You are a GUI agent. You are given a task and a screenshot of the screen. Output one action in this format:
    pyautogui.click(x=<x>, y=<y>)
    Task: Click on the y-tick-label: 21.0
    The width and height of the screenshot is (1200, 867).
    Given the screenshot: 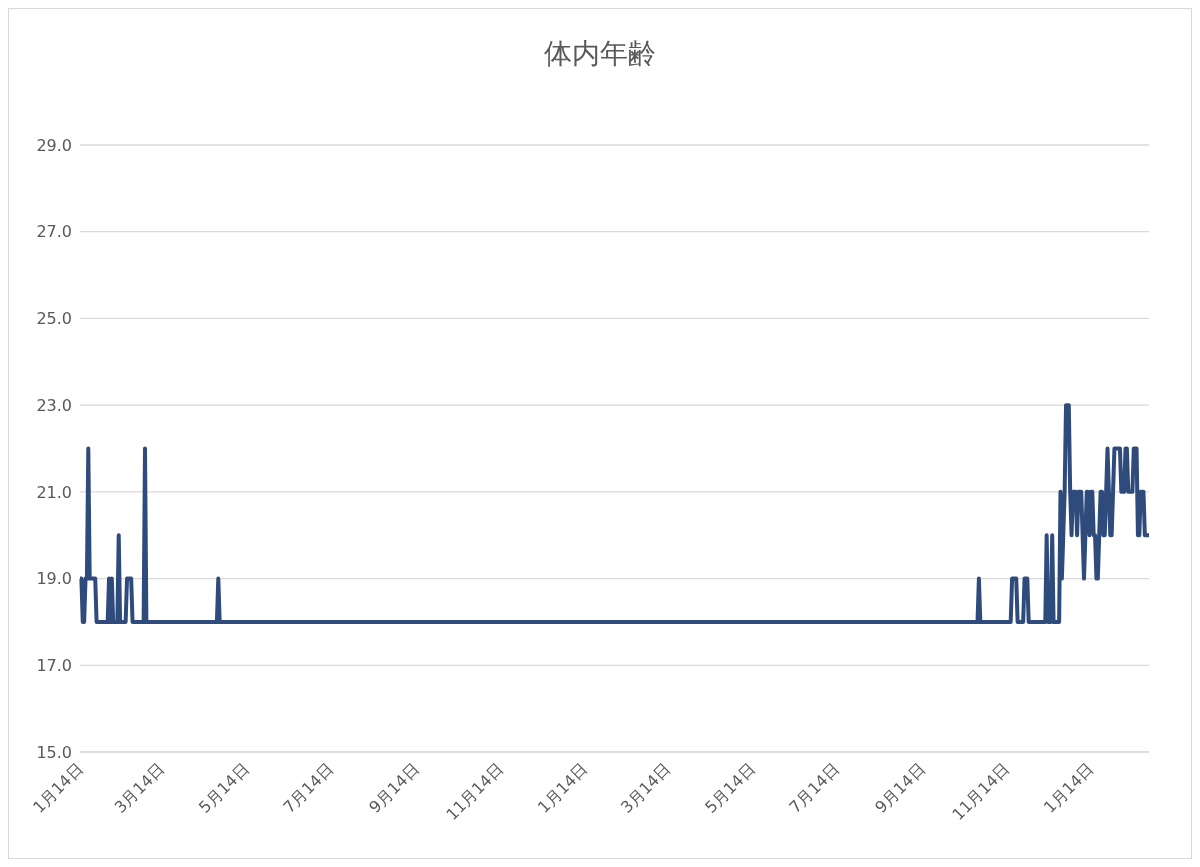 What is the action you would take?
    pyautogui.click(x=54, y=492)
    